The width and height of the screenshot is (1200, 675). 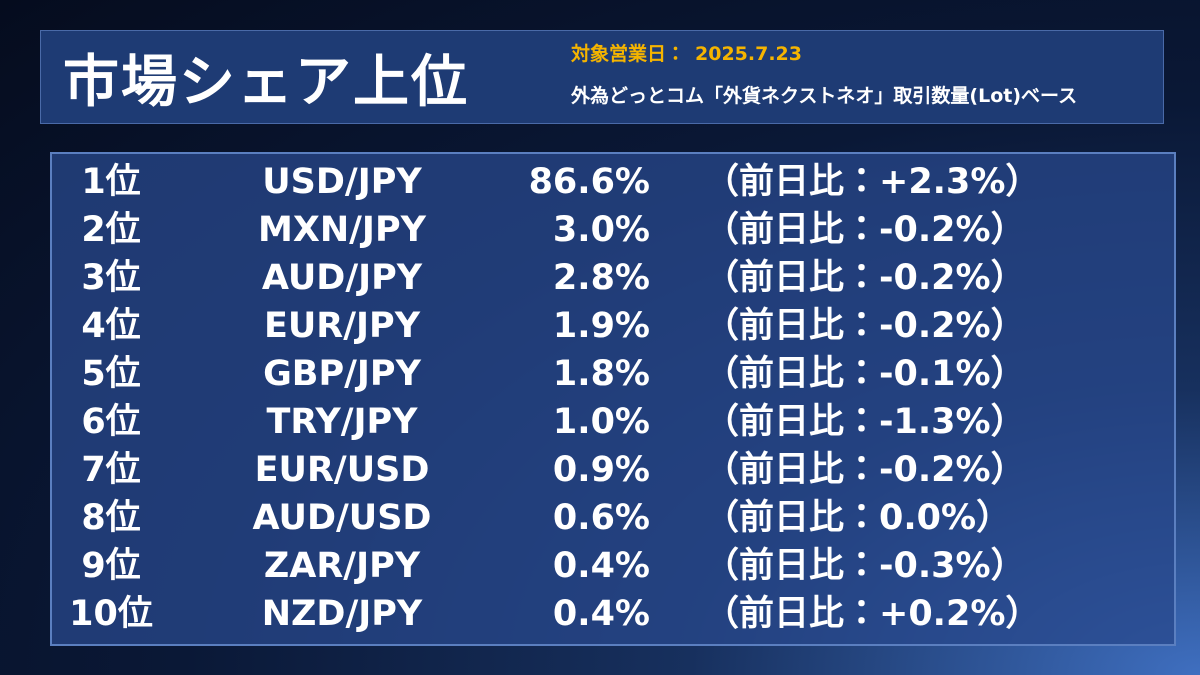 I want to click on day-change: （前日比：-0.1%）, so click(x=865, y=374).